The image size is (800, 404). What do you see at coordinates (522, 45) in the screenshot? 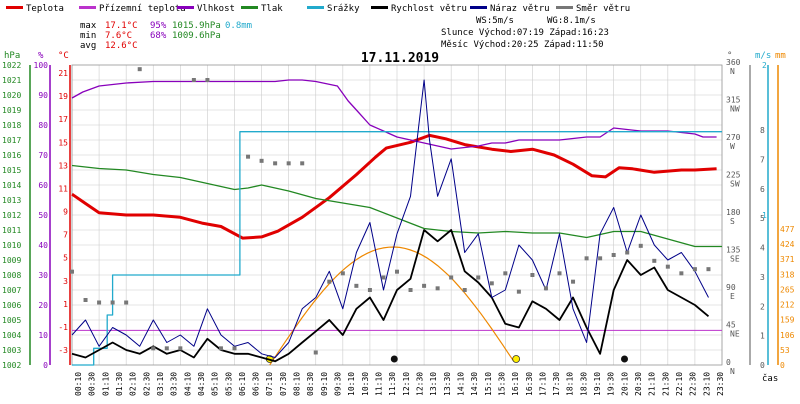
I see `info-moon: Měsíc Východ:20:25 Západ:11:50` at bounding box center [522, 45].